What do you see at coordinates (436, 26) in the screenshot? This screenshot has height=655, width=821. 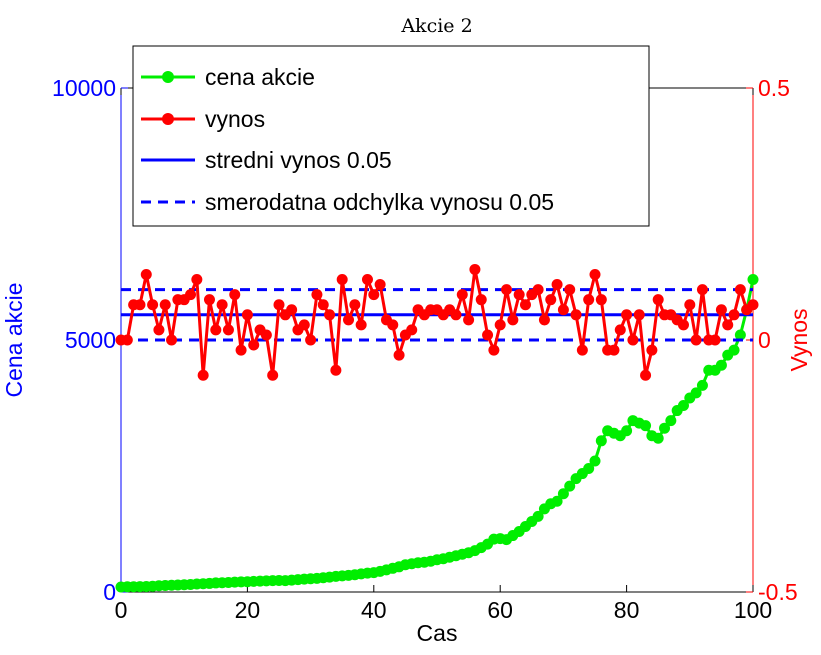 I see `chart-title: Akcie 2` at bounding box center [436, 26].